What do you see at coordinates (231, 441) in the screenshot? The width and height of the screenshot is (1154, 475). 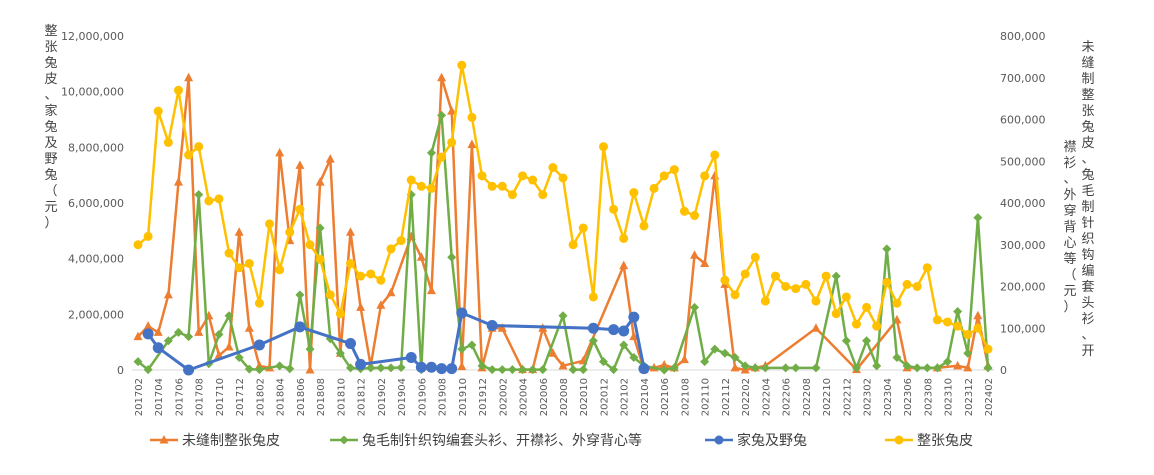 I see `legend-entry-label: 未缝制整张兔皮` at bounding box center [231, 441].